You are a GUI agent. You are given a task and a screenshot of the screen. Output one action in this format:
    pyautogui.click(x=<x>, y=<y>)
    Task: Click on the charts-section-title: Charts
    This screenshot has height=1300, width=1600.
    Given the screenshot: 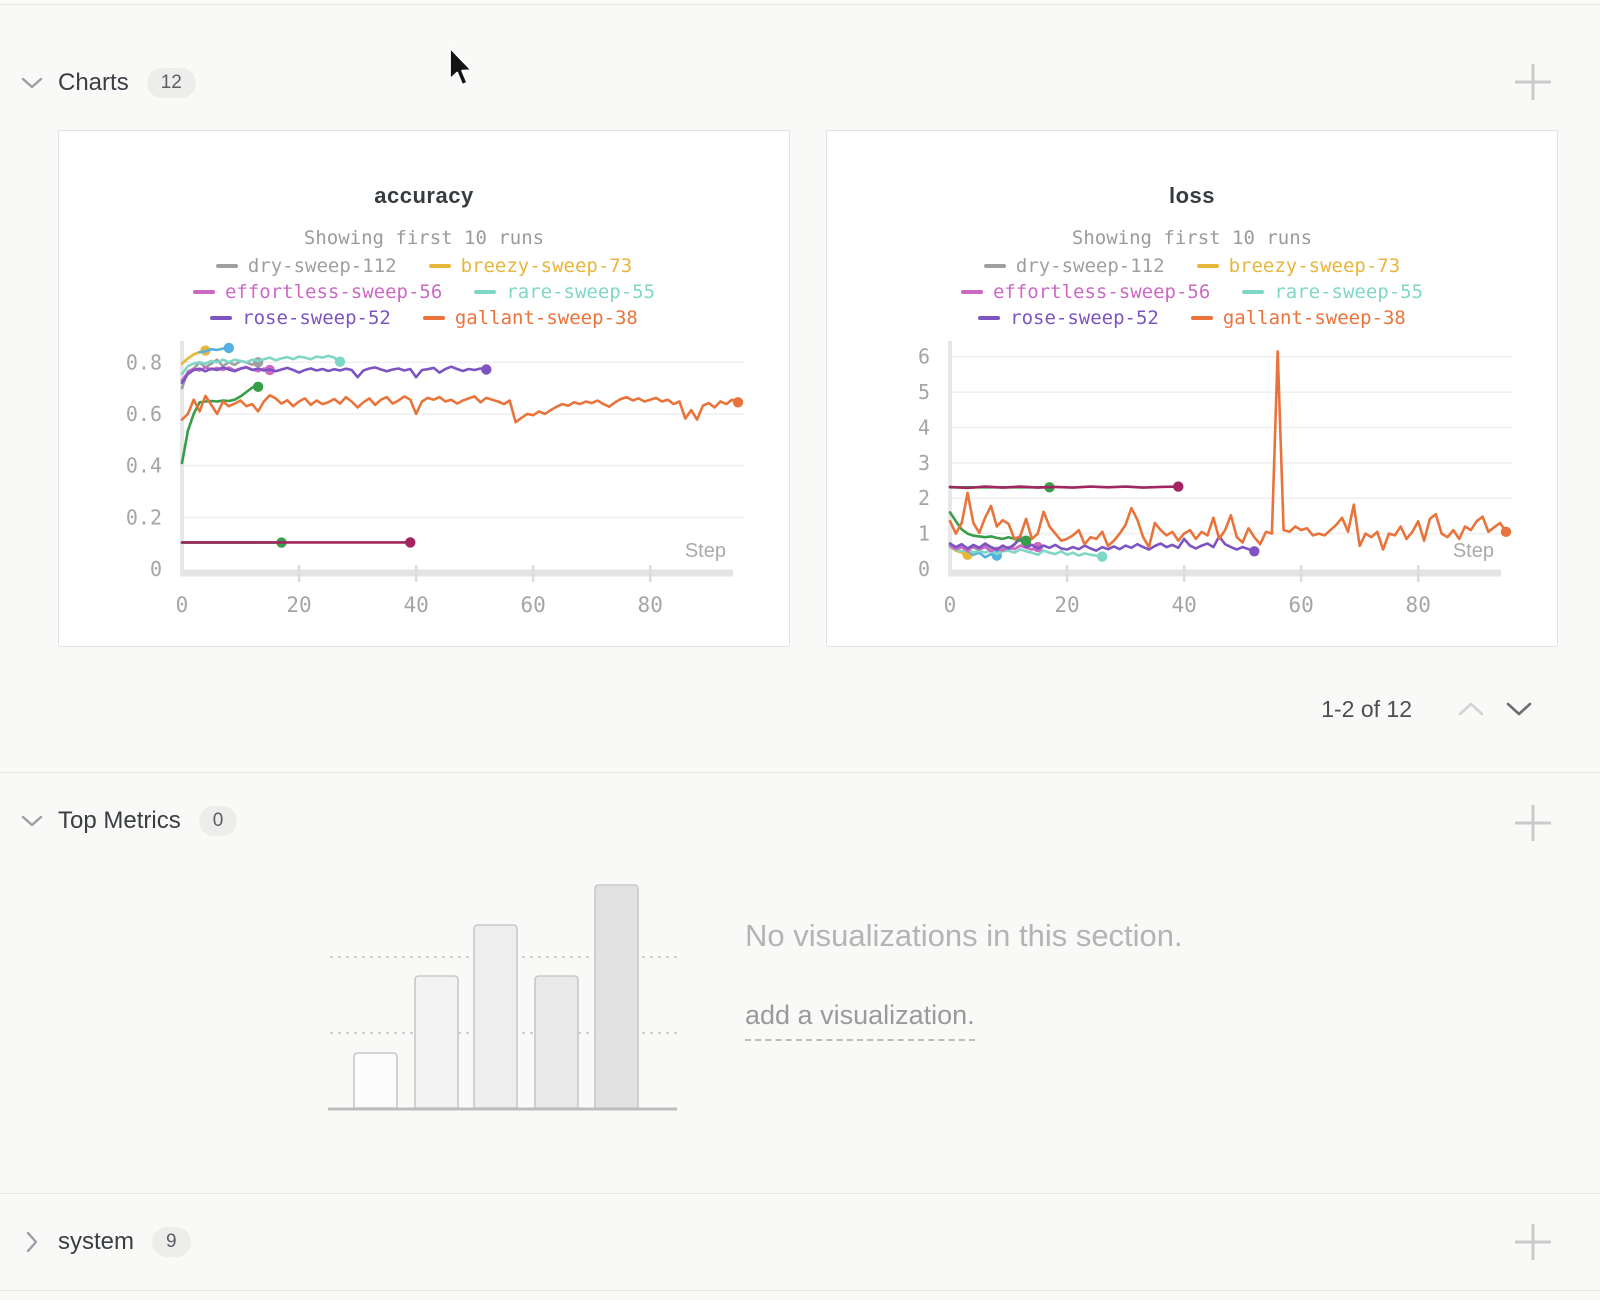 What is the action you would take?
    pyautogui.click(x=93, y=82)
    